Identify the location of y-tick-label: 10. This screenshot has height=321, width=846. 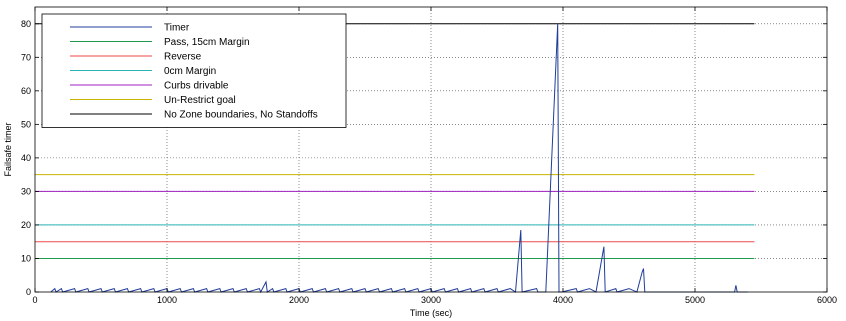
(26, 258).